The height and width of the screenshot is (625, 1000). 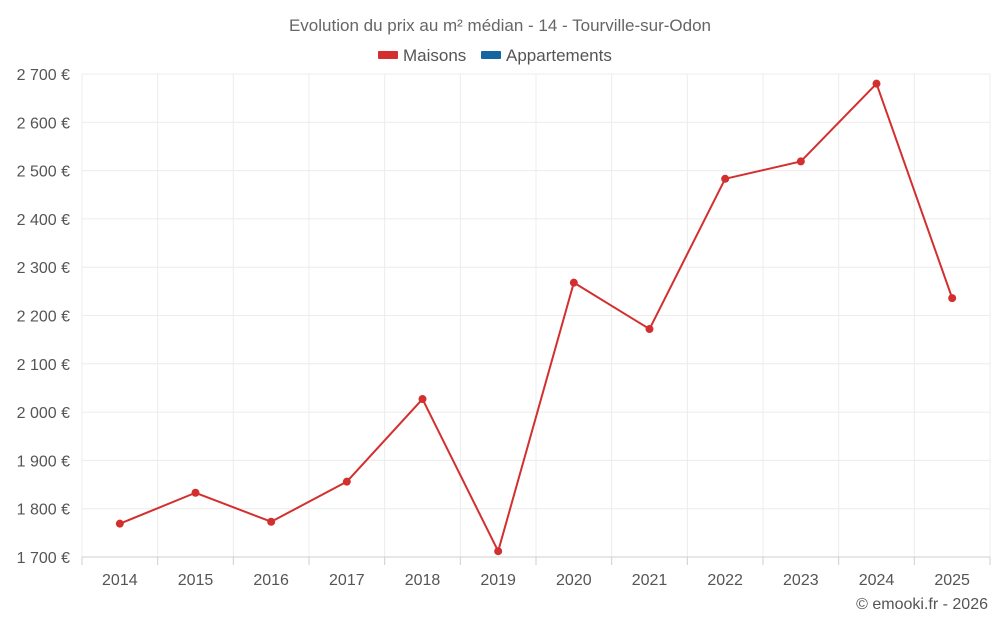 I want to click on legend: Maisons Appartements, so click(x=495, y=55).